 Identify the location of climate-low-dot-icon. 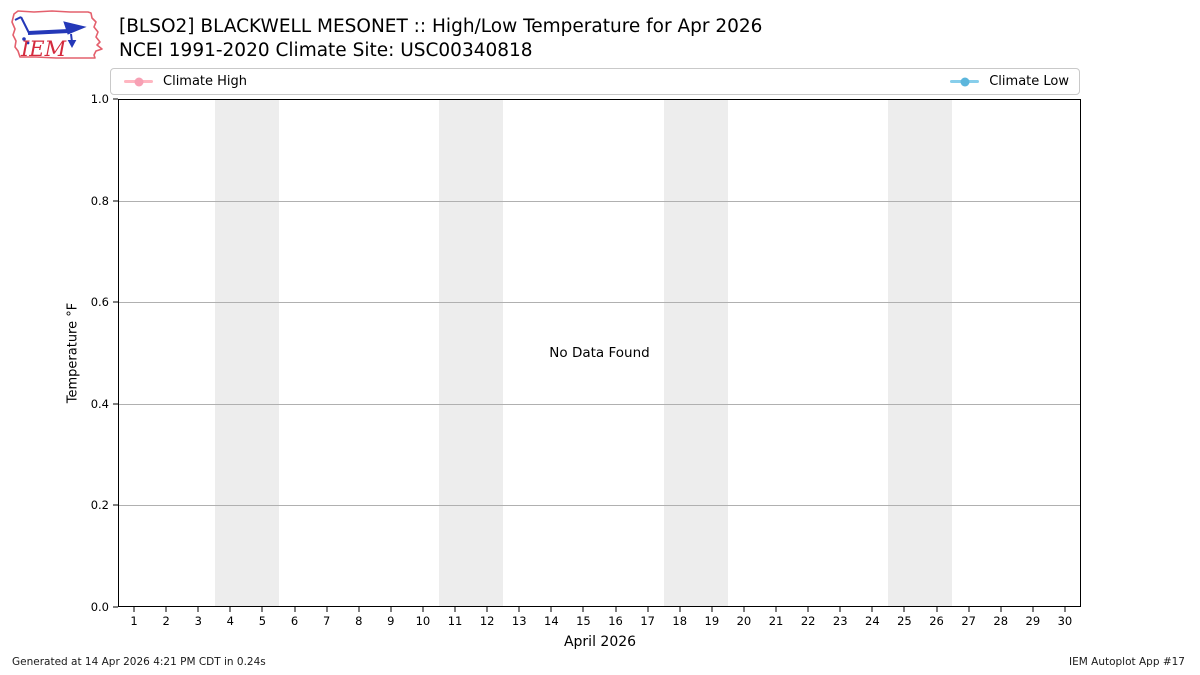
(965, 81).